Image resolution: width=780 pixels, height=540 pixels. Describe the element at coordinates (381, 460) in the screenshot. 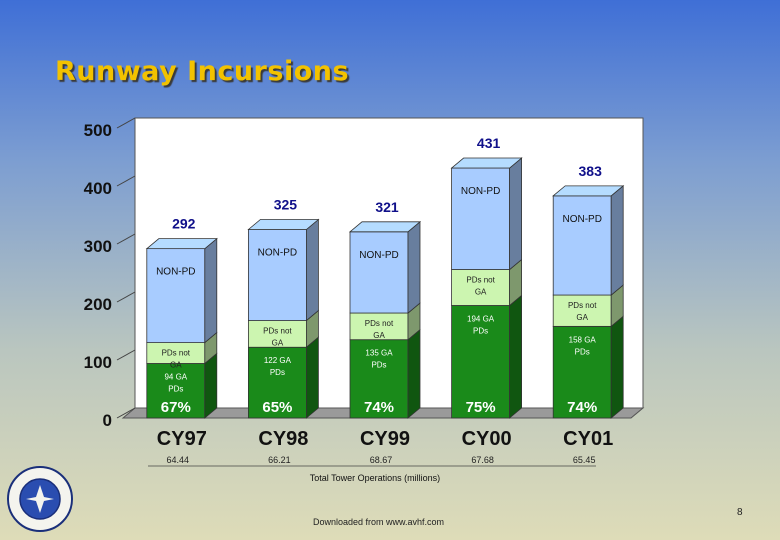

I see `operations-sublabel: 68.67` at that location.